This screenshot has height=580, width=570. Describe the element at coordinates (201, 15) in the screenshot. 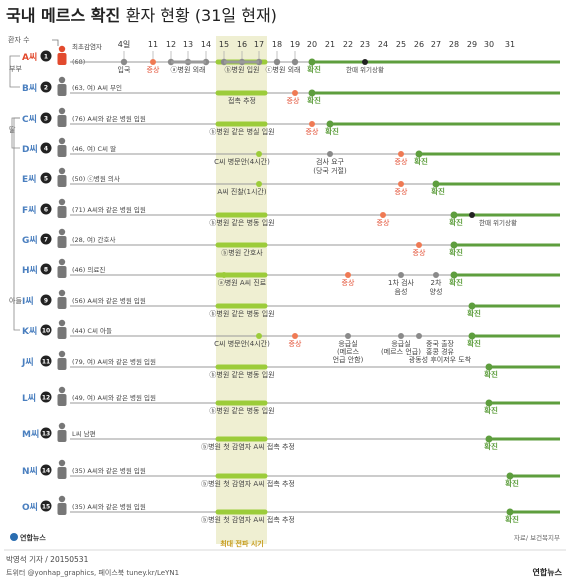

I see `title-sub: 환자 현황 (31일 현재)` at that location.